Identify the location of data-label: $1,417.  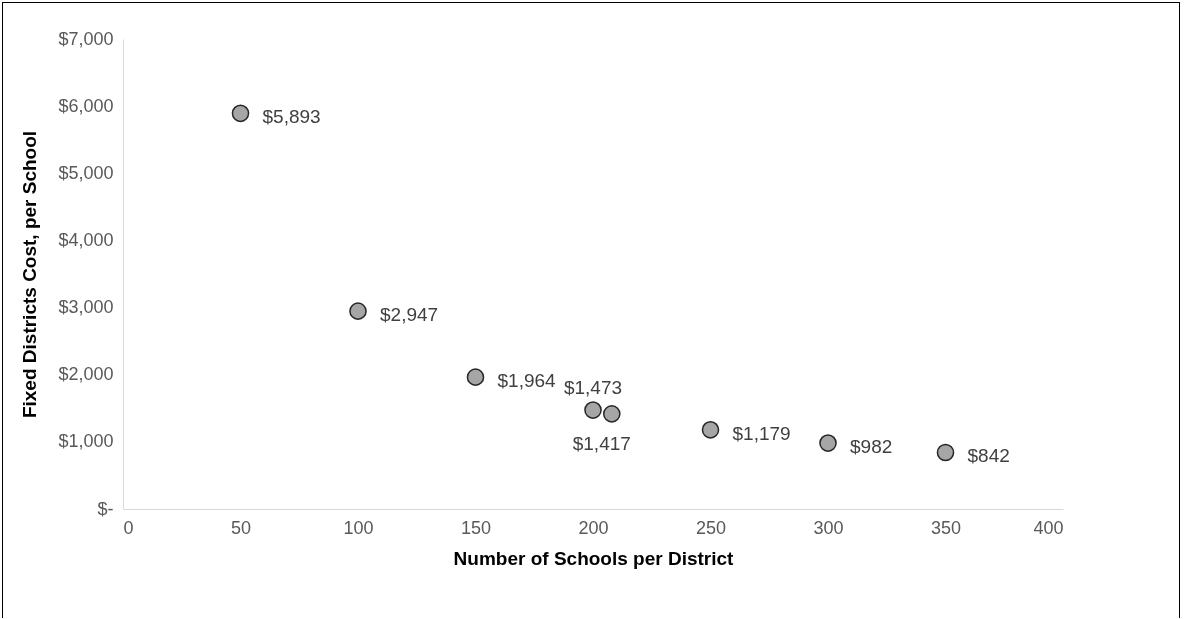
(601, 443).